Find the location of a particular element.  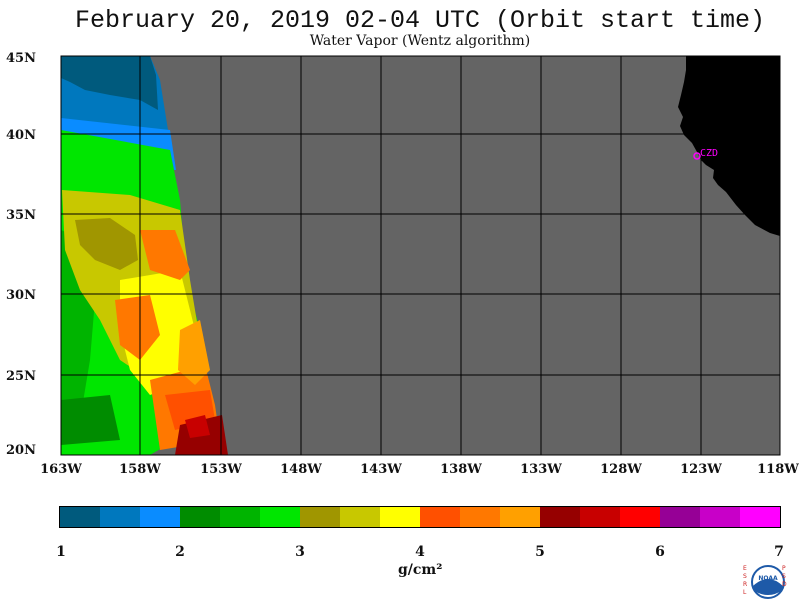

colorbar-tick: 2 is located at coordinates (180, 552).